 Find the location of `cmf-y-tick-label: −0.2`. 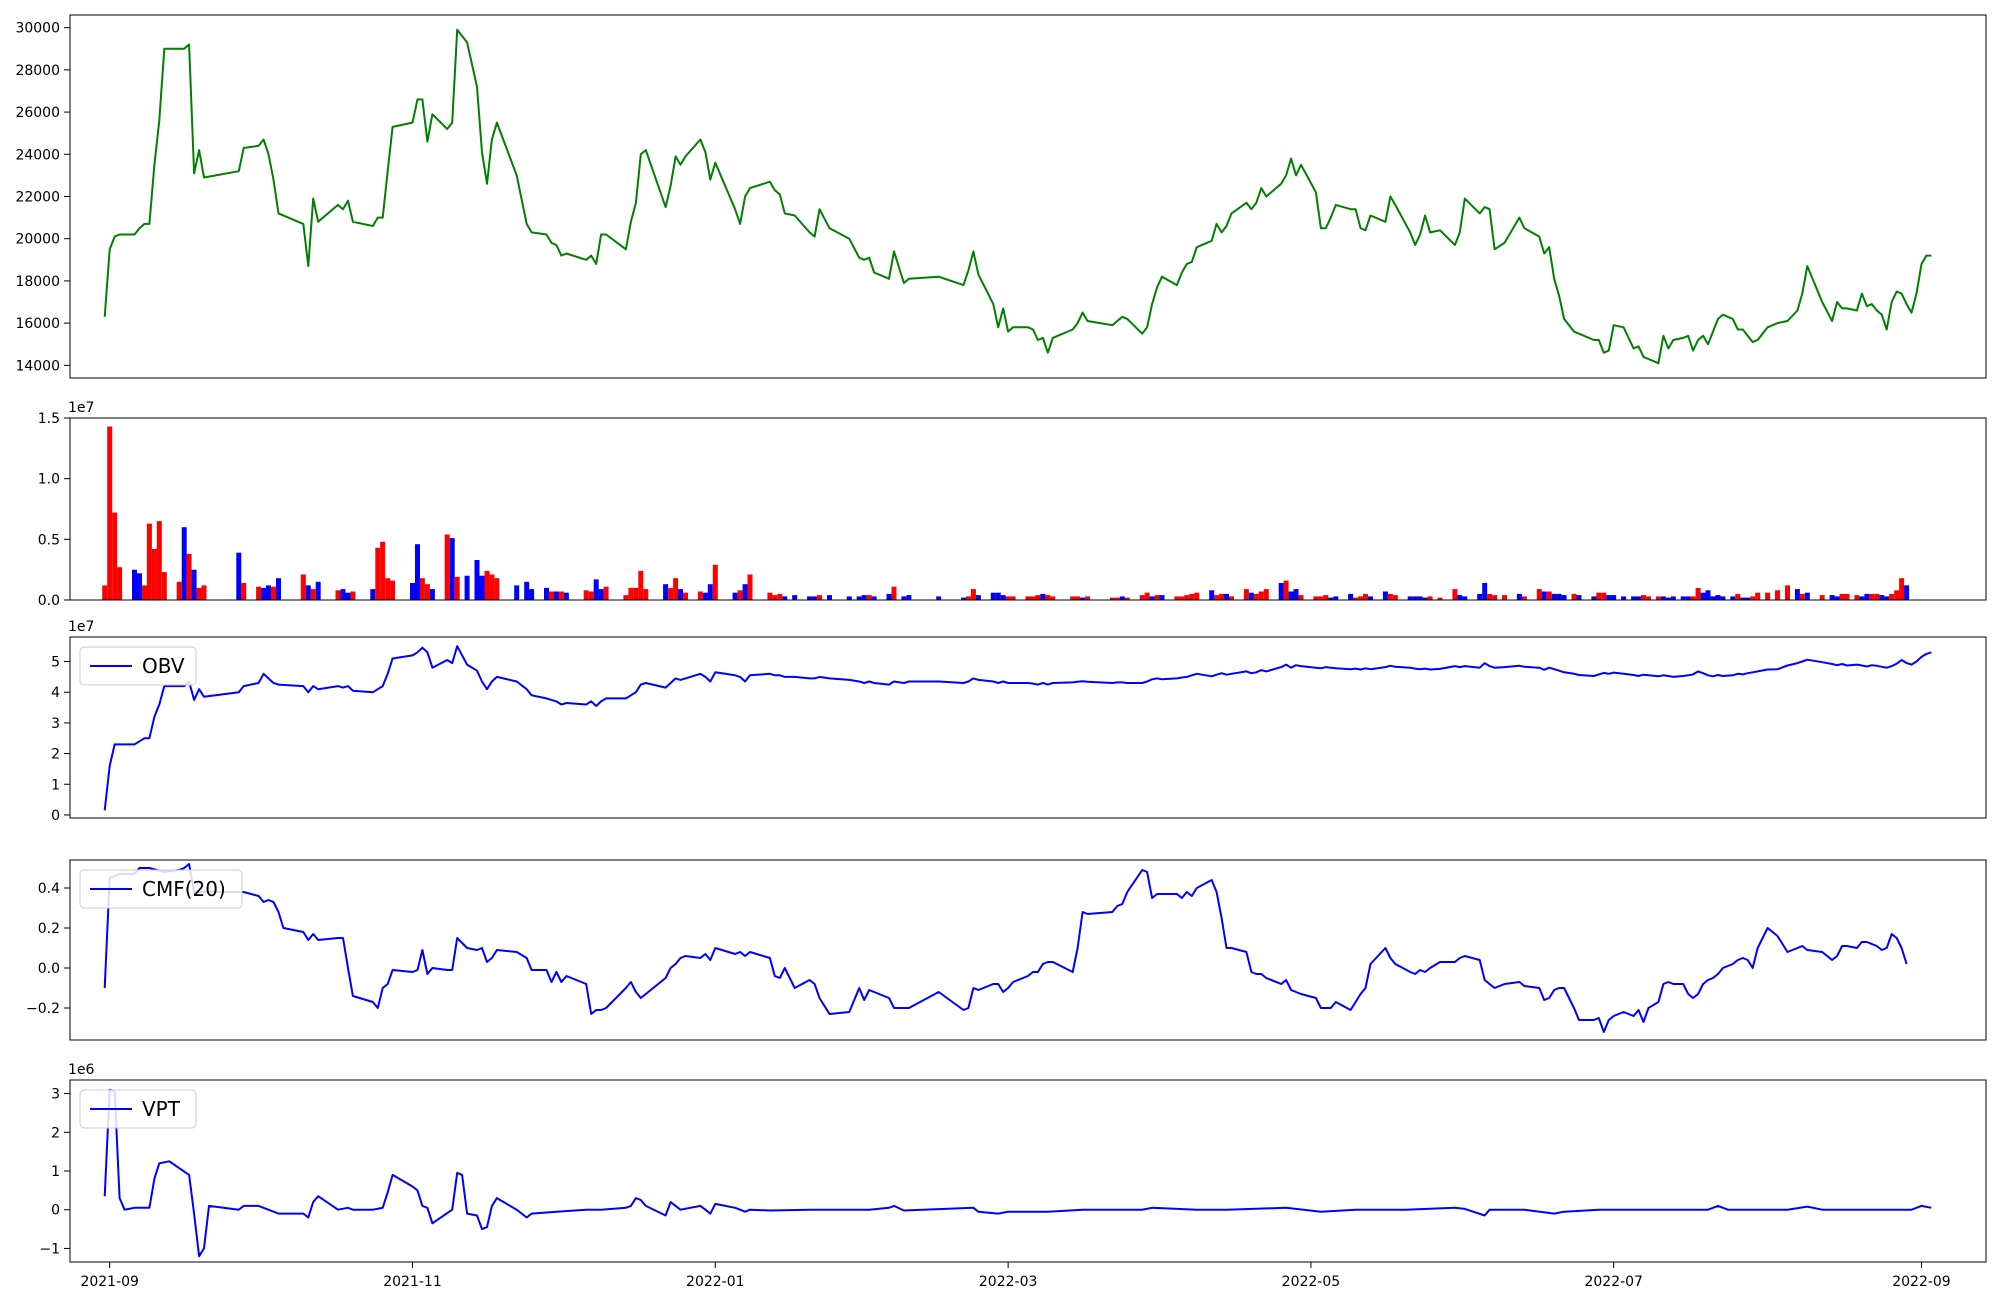

cmf-y-tick-label: −0.2 is located at coordinates (43, 1009).